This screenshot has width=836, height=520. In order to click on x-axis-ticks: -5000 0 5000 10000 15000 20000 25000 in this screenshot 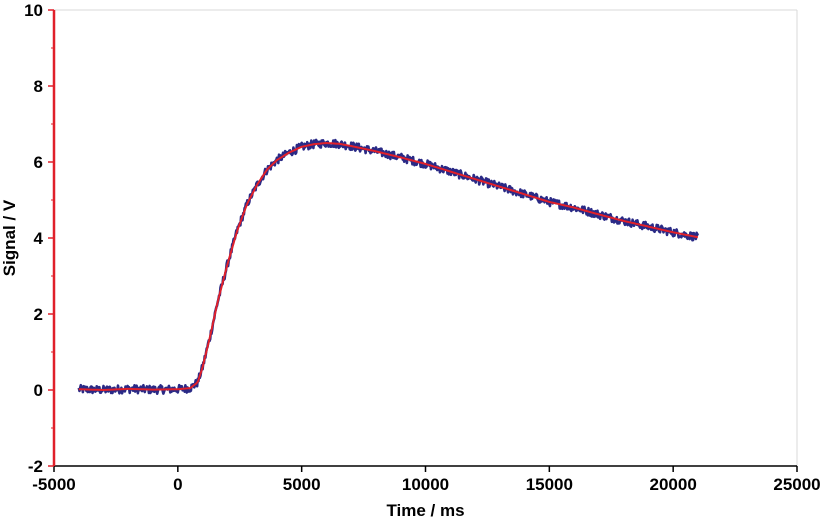, I will do `click(426, 480)`.